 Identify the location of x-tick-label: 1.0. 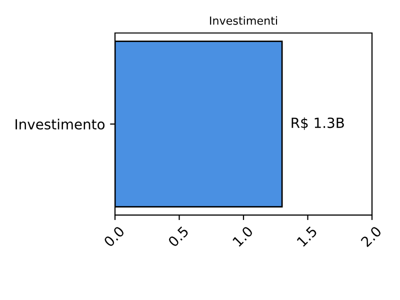
(243, 236).